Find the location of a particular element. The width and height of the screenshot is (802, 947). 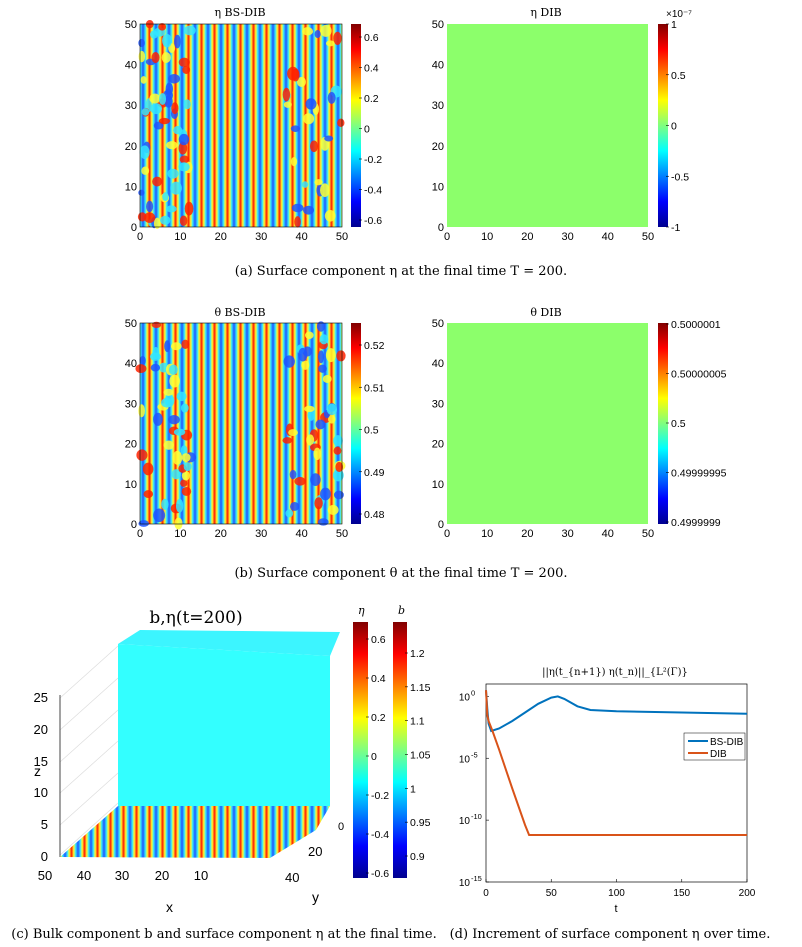

y-tick-label: 30 is located at coordinates (438, 106).